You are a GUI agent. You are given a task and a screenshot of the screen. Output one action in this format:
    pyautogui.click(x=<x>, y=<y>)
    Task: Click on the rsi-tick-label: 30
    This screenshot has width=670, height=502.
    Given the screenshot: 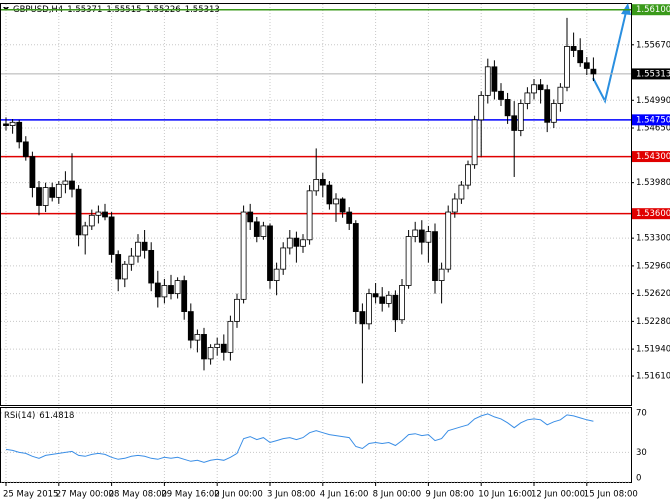 What is the action you would take?
    pyautogui.click(x=641, y=453)
    